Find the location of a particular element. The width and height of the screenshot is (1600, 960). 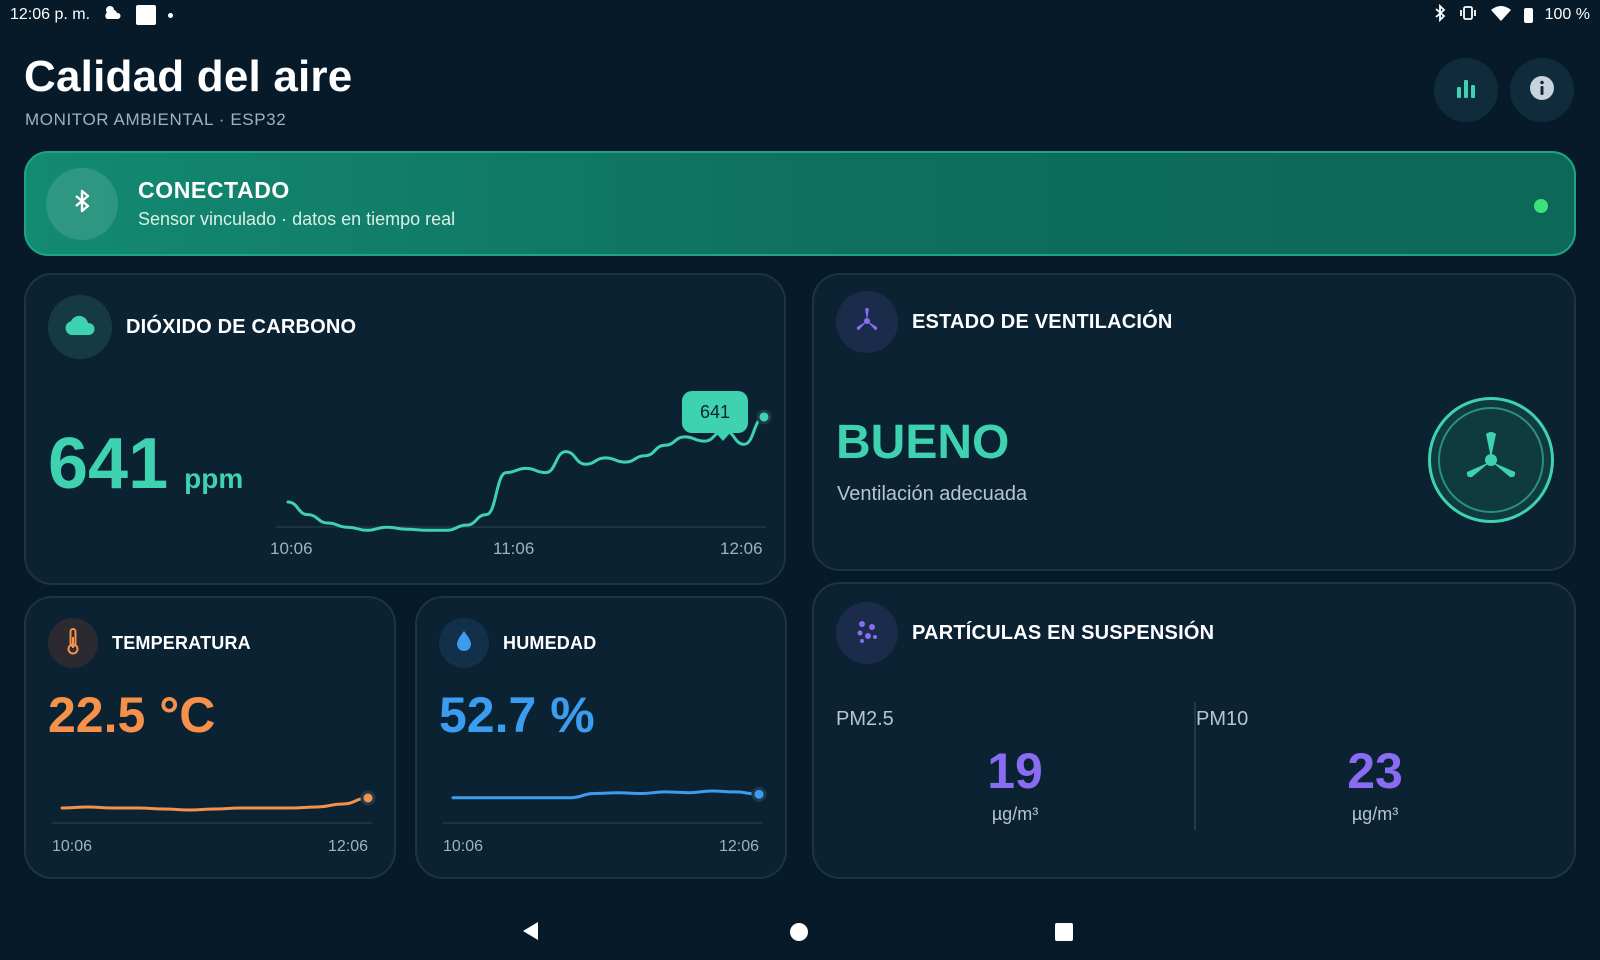

co2-chip is located at coordinates (80, 327).